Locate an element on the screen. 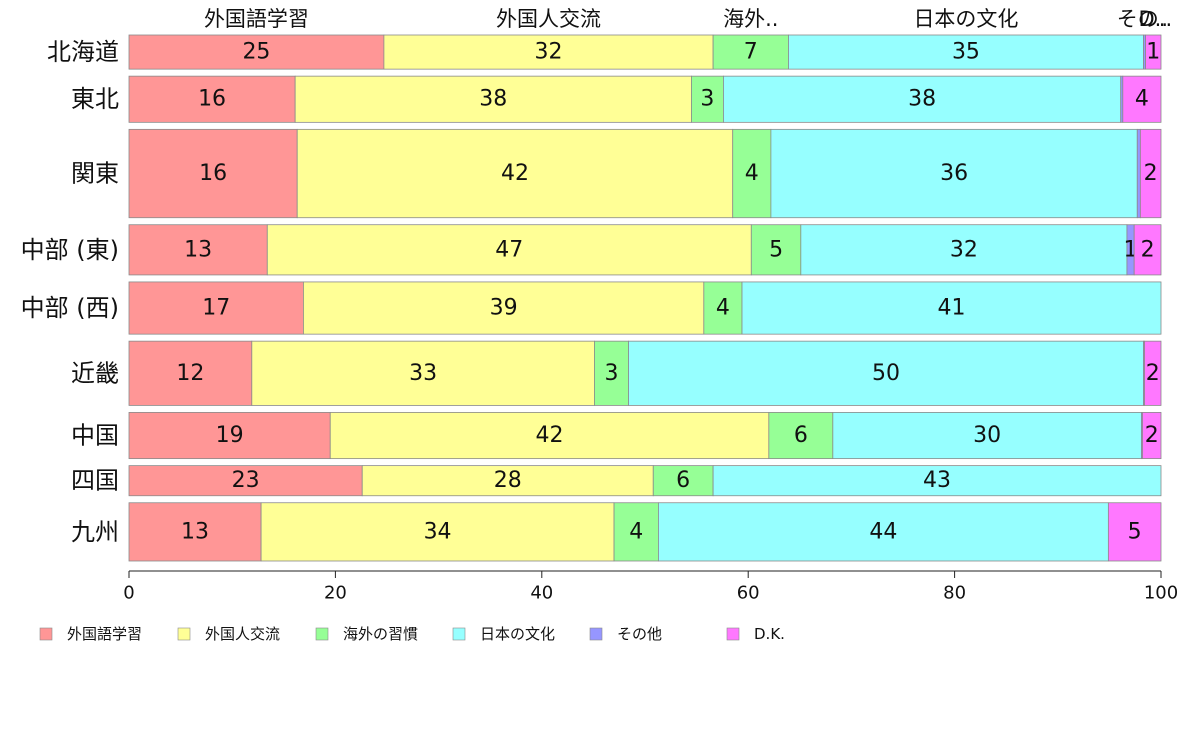 This screenshot has height=736, width=1188. x-tick-label: 20 is located at coordinates (335, 593).